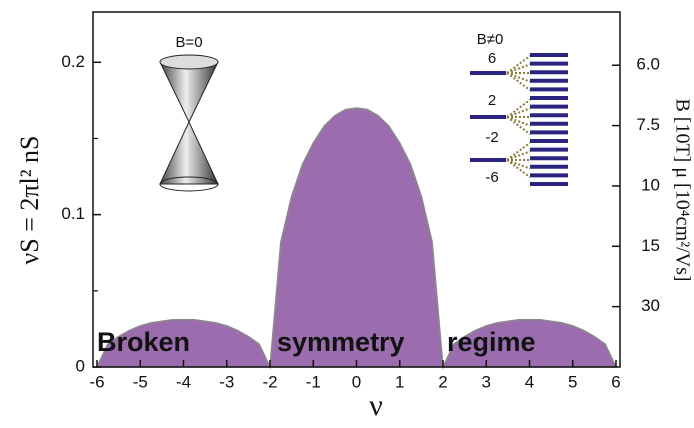  What do you see at coordinates (399, 381) in the screenshot?
I see `x-tick-label: 1` at bounding box center [399, 381].